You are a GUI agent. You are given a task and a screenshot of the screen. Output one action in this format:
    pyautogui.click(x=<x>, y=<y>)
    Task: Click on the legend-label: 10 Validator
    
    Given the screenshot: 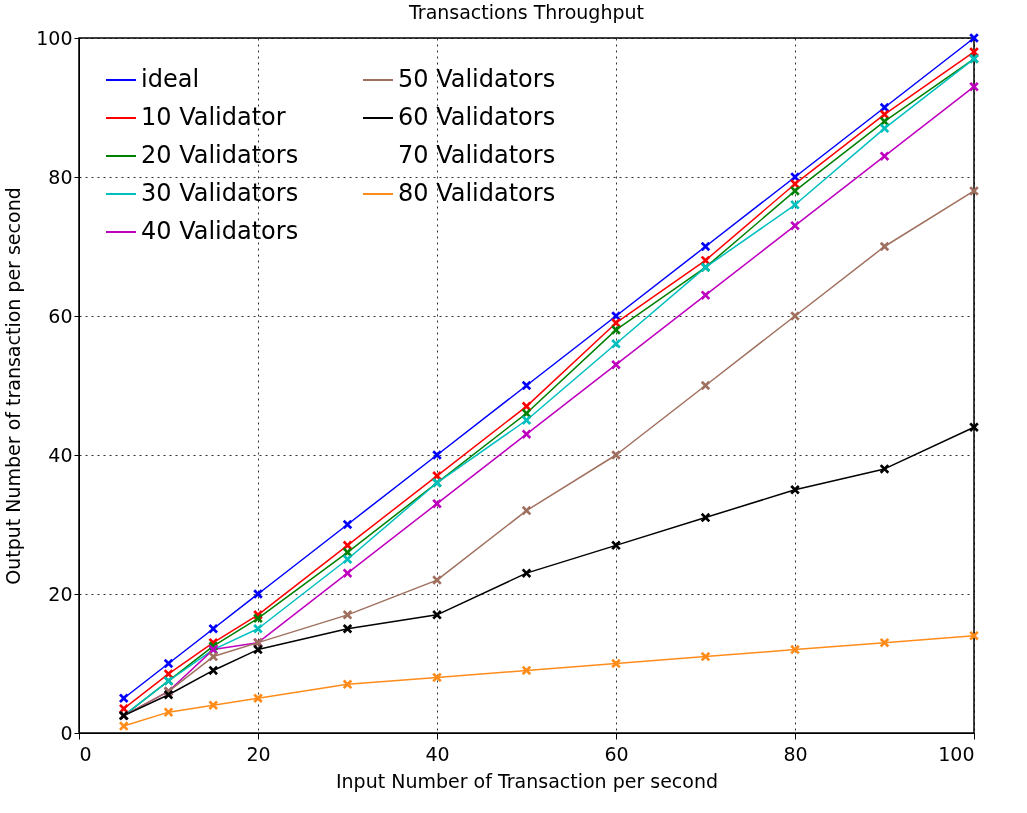 What is the action you would take?
    pyautogui.click(x=213, y=117)
    